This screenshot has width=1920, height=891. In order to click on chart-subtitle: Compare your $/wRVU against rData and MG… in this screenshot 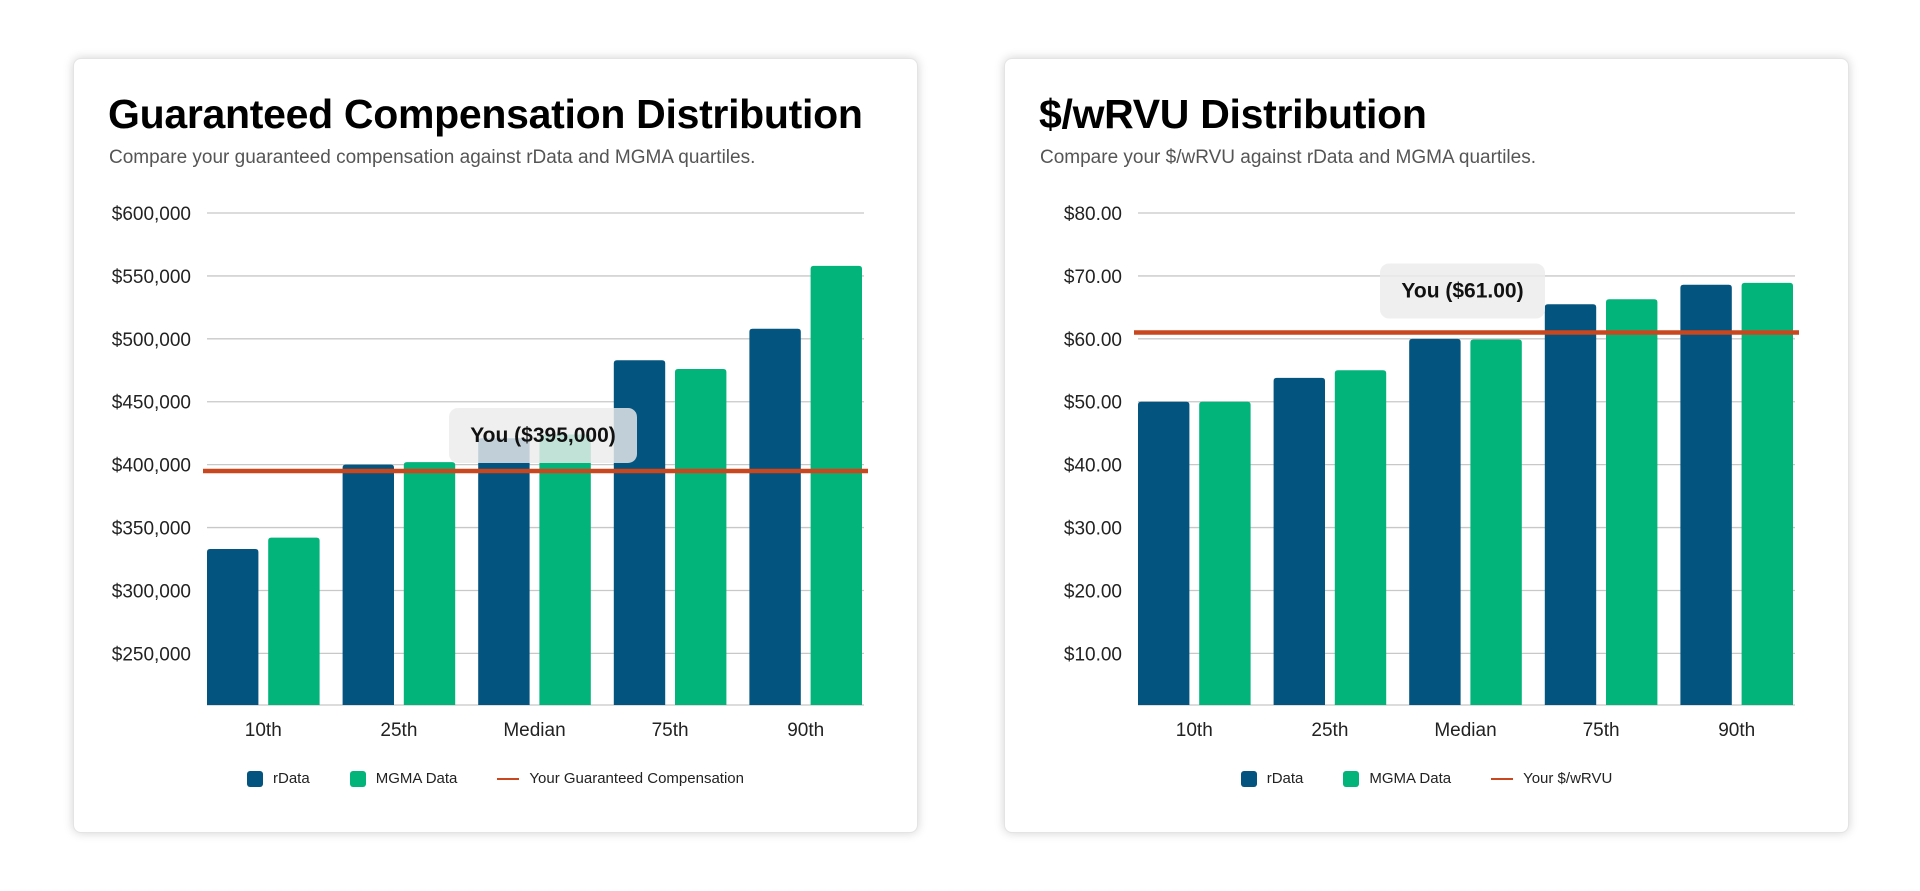, I will do `click(1288, 157)`.